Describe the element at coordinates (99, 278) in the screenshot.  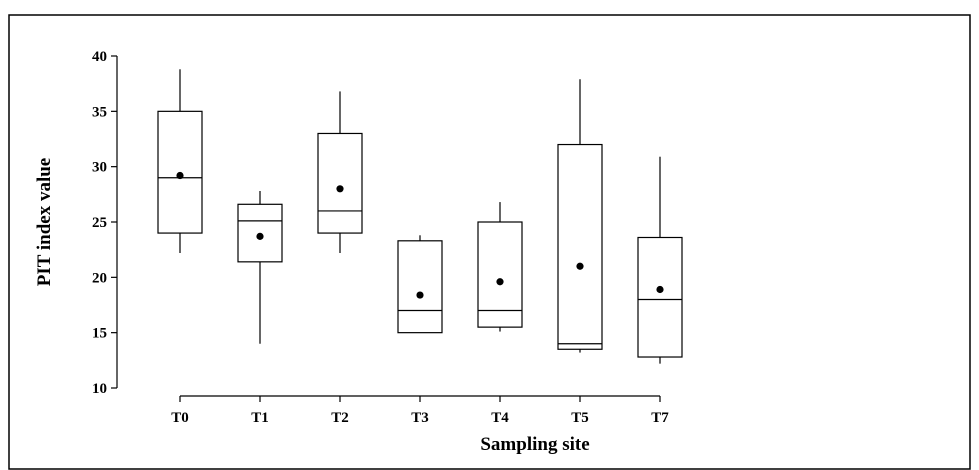
I see `y-tick-label: 20` at that location.